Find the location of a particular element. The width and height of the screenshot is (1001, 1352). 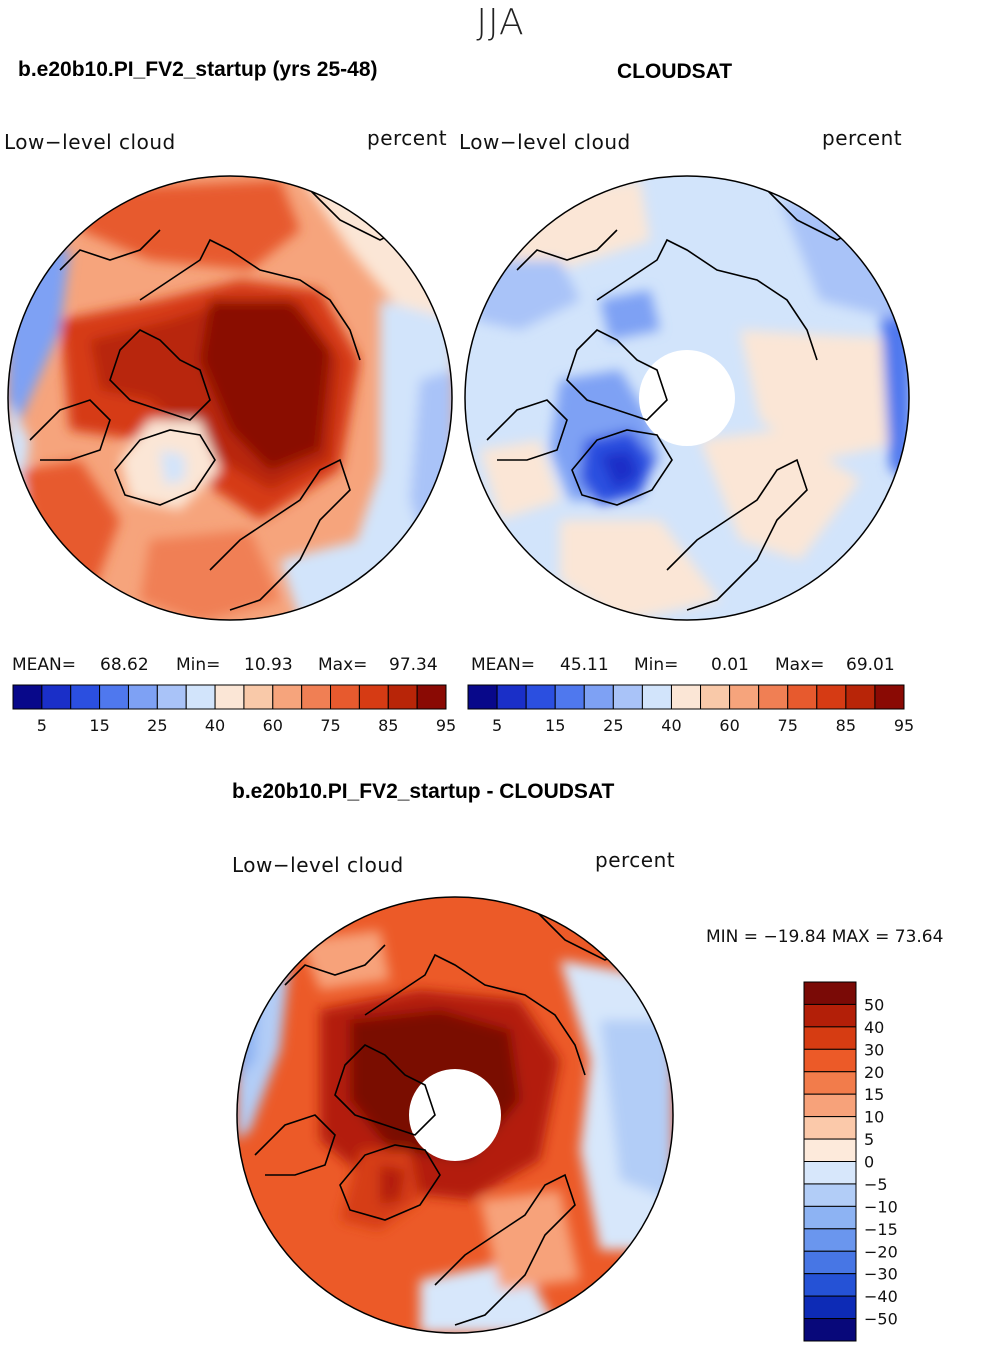

left-max-label: Max= is located at coordinates (343, 665).